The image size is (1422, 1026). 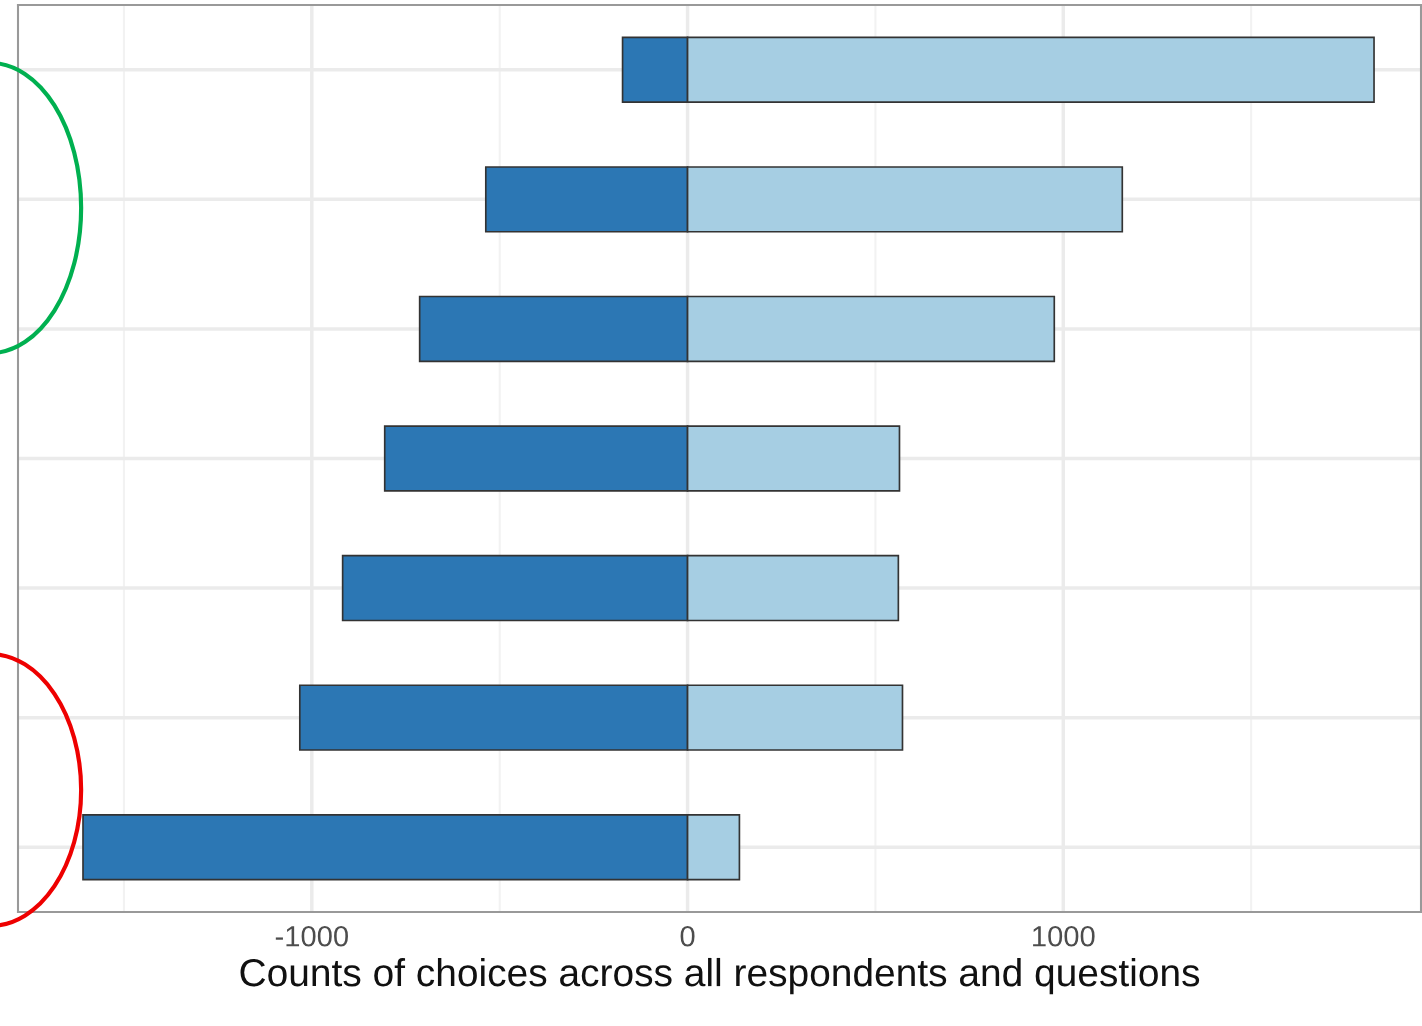 I want to click on x-axis-title: Counts of choices across all respondents and questions, so click(x=720, y=976).